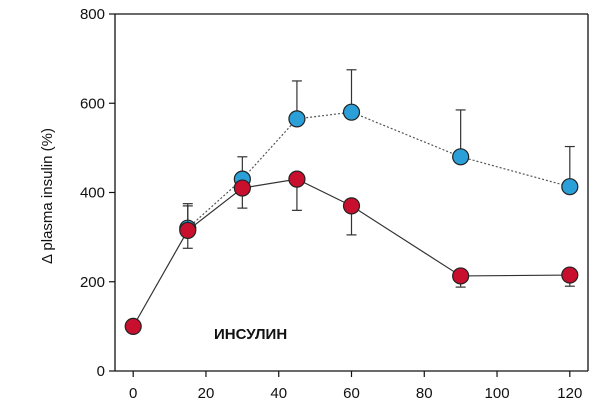 The width and height of the screenshot is (596, 410). I want to click on y-tick-label: 400, so click(92, 193).